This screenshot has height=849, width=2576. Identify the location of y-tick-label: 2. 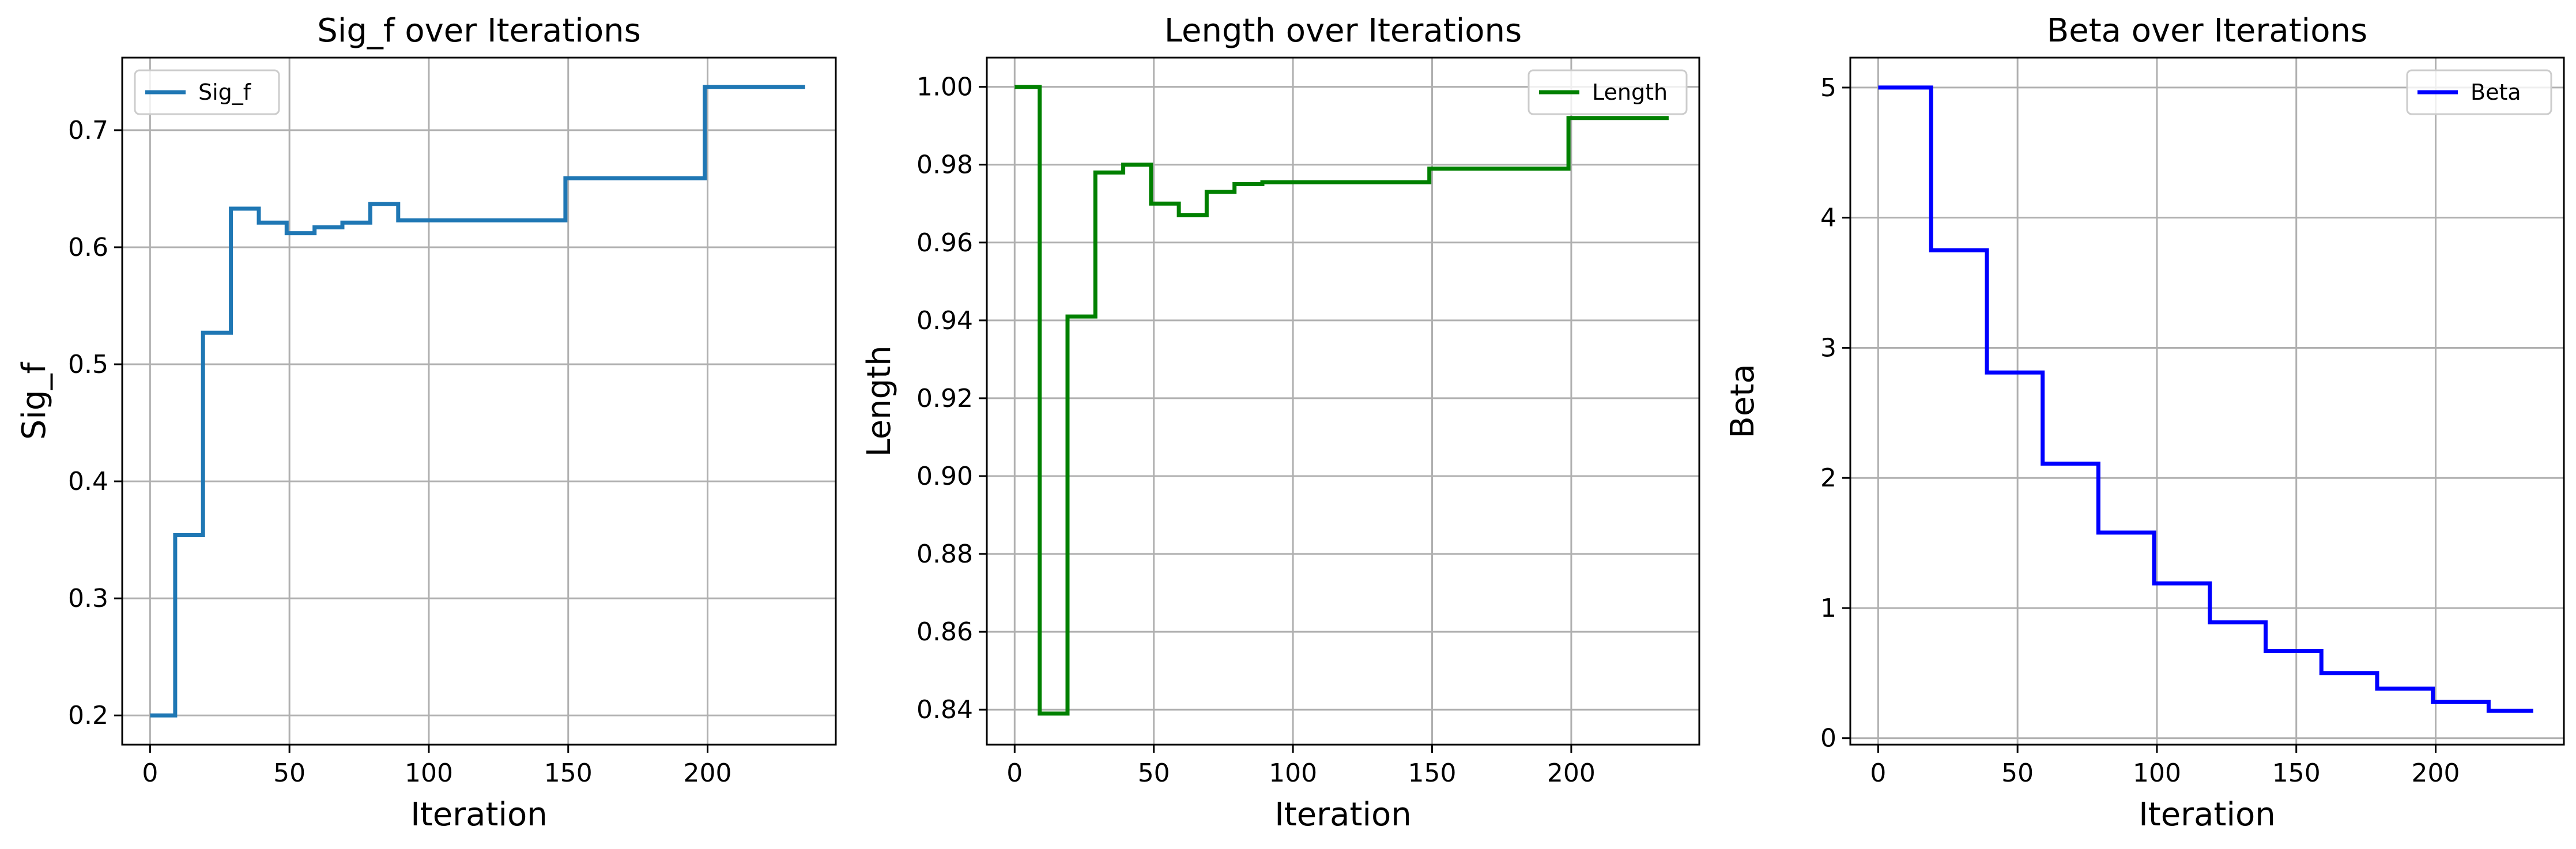
(1828, 478).